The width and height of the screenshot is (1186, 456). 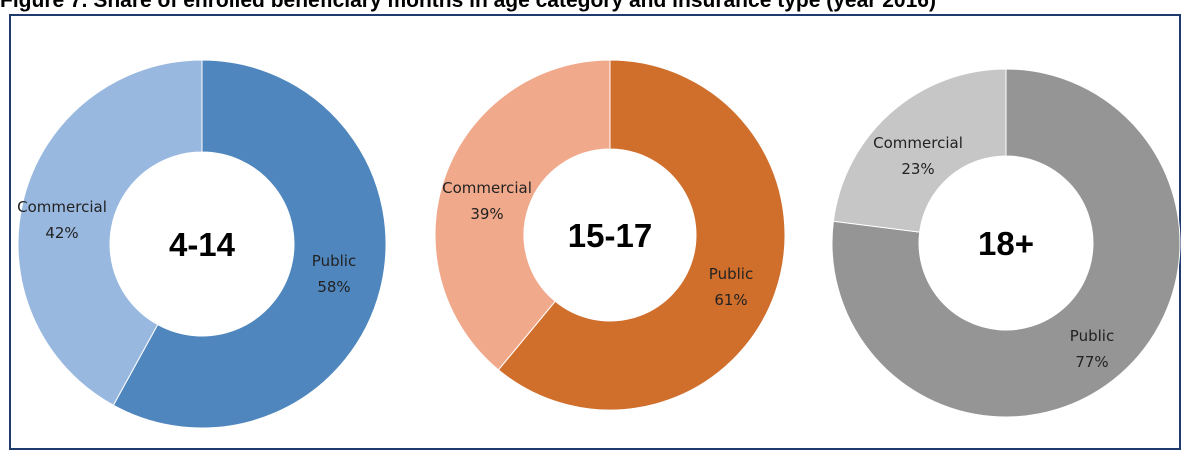 I want to click on slice-value-label: 77%, so click(x=1091, y=362).